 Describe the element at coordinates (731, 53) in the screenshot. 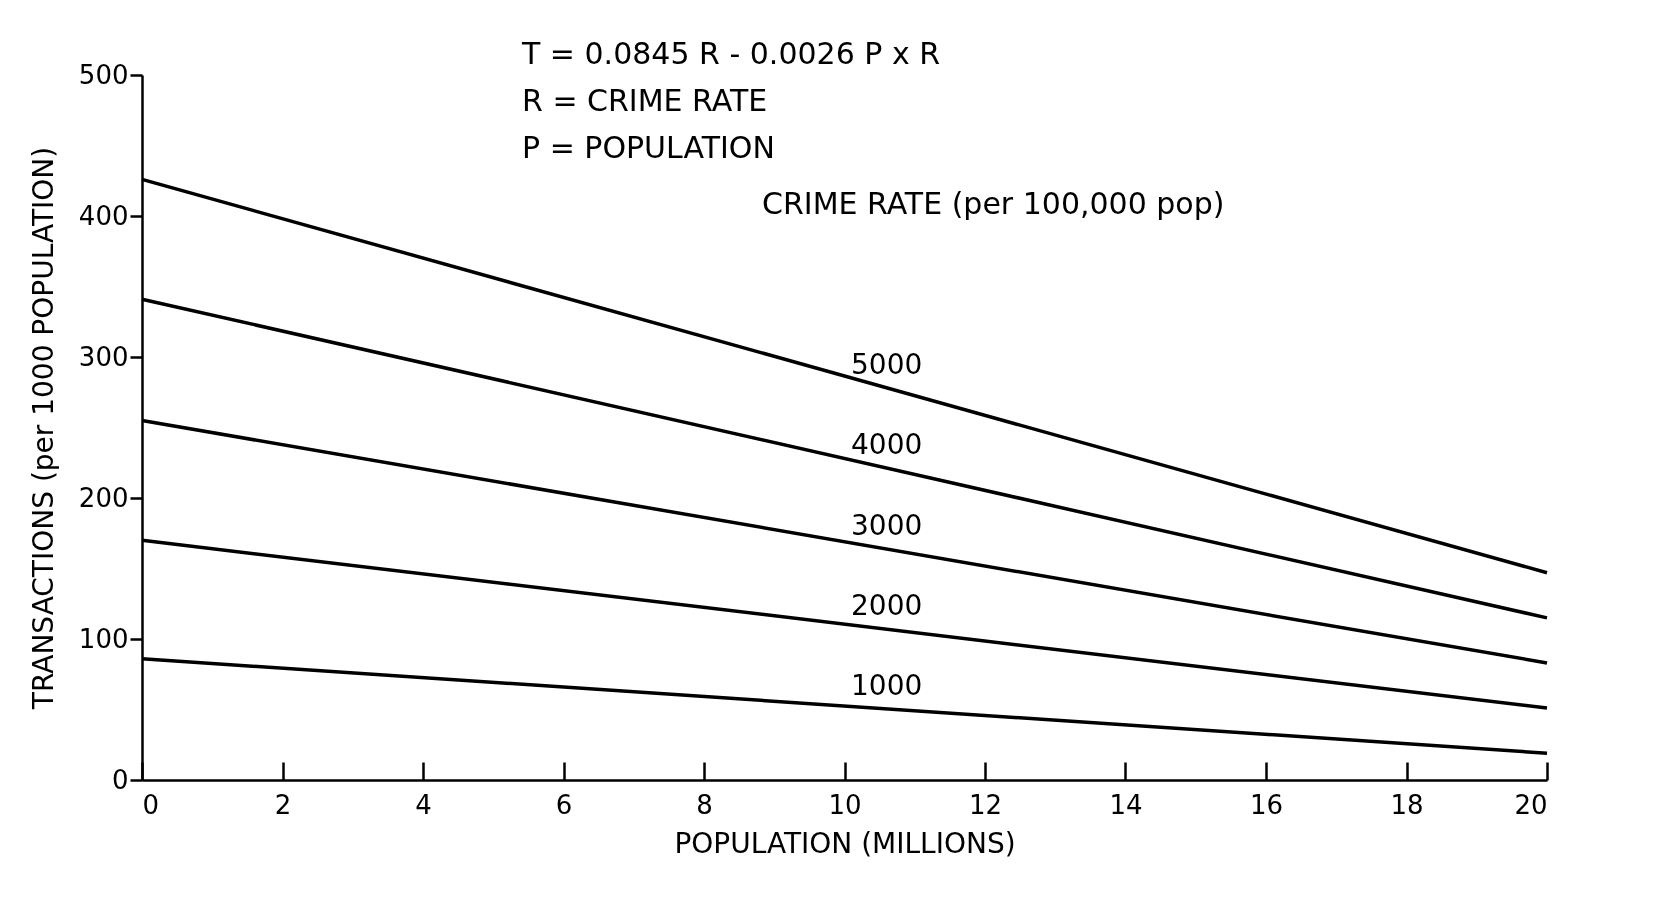

I see `text: T = 0.0845 R - 0.0026 P x R` at that location.